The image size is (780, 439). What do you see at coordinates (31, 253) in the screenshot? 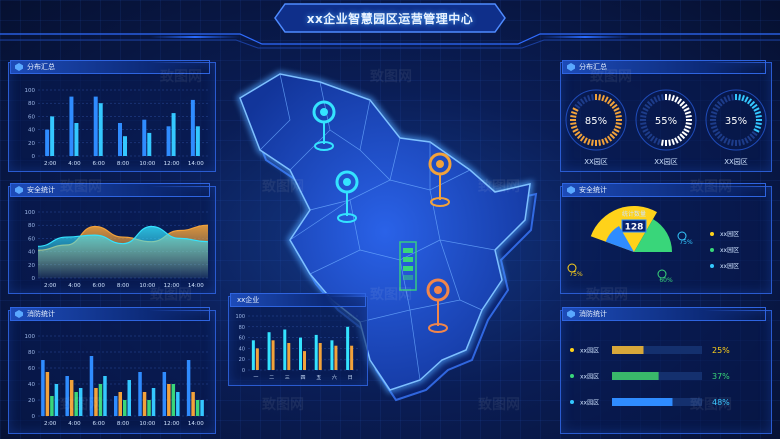
I see `y-tick-label: 40` at bounding box center [31, 253].